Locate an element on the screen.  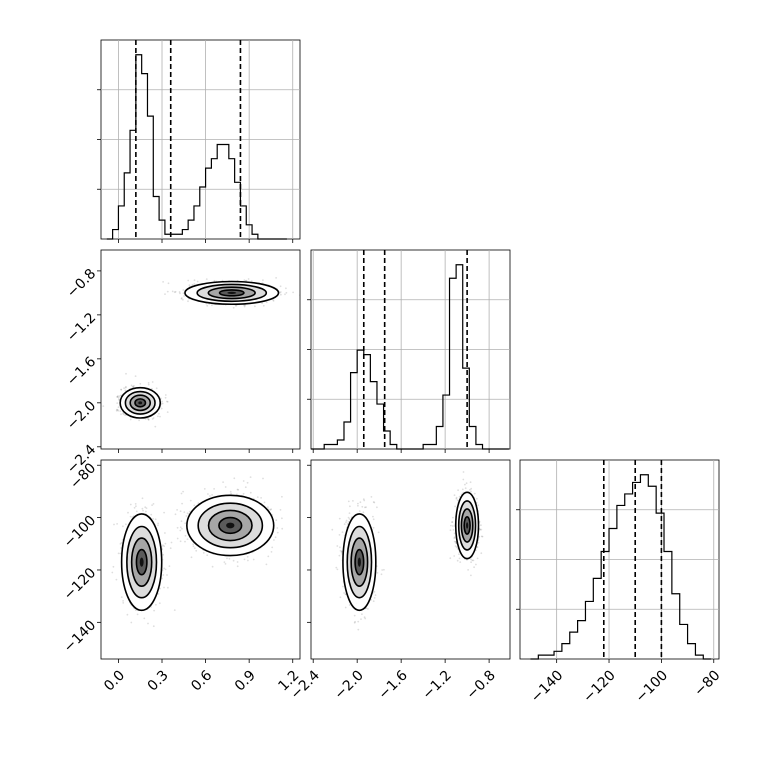
density-panel-p1-p2 is located at coordinates (410, 559).